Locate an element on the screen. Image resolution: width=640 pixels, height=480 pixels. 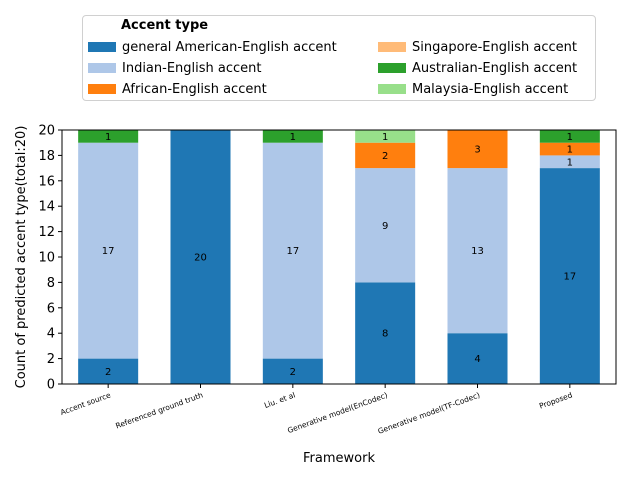
x-tick-label: Liu. et al is located at coordinates (280, 400).